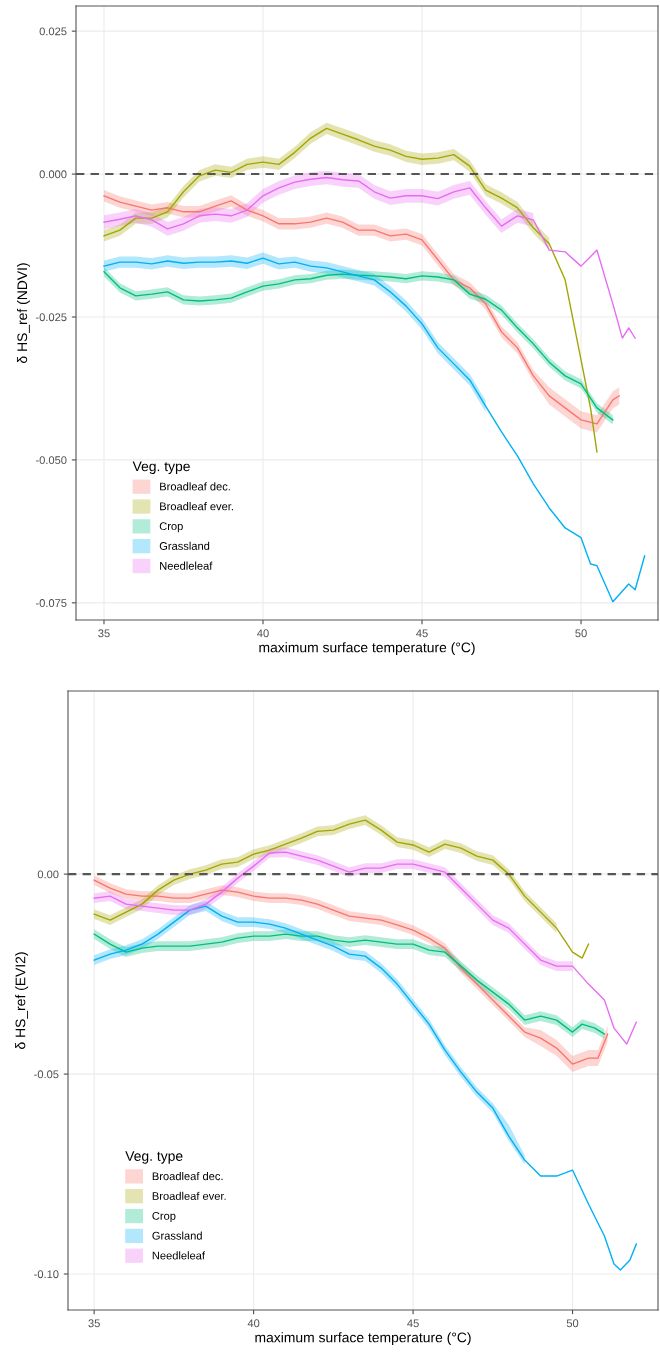  What do you see at coordinates (23, 313) in the screenshot?
I see `y-axis-title: δ HS_ref (NDVI)` at bounding box center [23, 313].